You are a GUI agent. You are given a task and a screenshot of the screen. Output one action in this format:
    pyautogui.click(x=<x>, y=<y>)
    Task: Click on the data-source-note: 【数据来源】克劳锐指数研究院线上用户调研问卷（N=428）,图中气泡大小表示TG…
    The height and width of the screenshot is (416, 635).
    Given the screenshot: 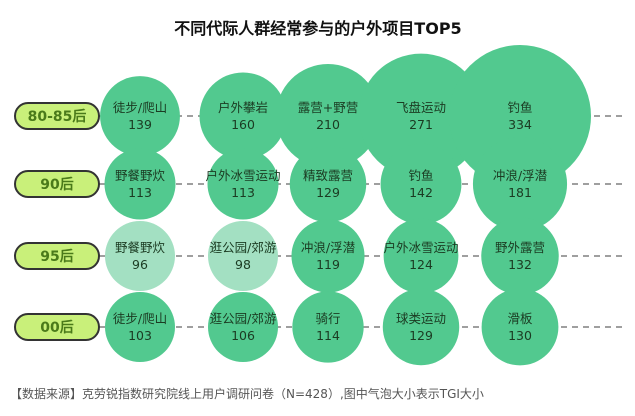 What is the action you would take?
    pyautogui.click(x=247, y=394)
    